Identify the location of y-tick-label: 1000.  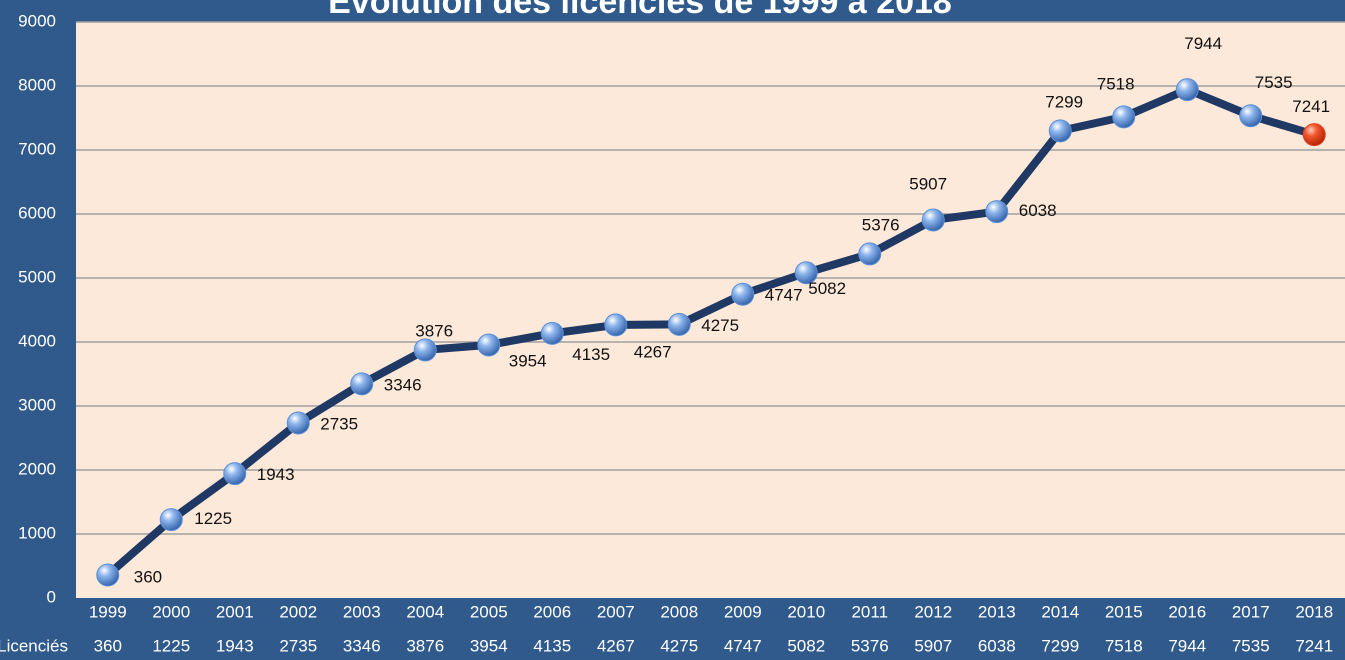
(37, 532).